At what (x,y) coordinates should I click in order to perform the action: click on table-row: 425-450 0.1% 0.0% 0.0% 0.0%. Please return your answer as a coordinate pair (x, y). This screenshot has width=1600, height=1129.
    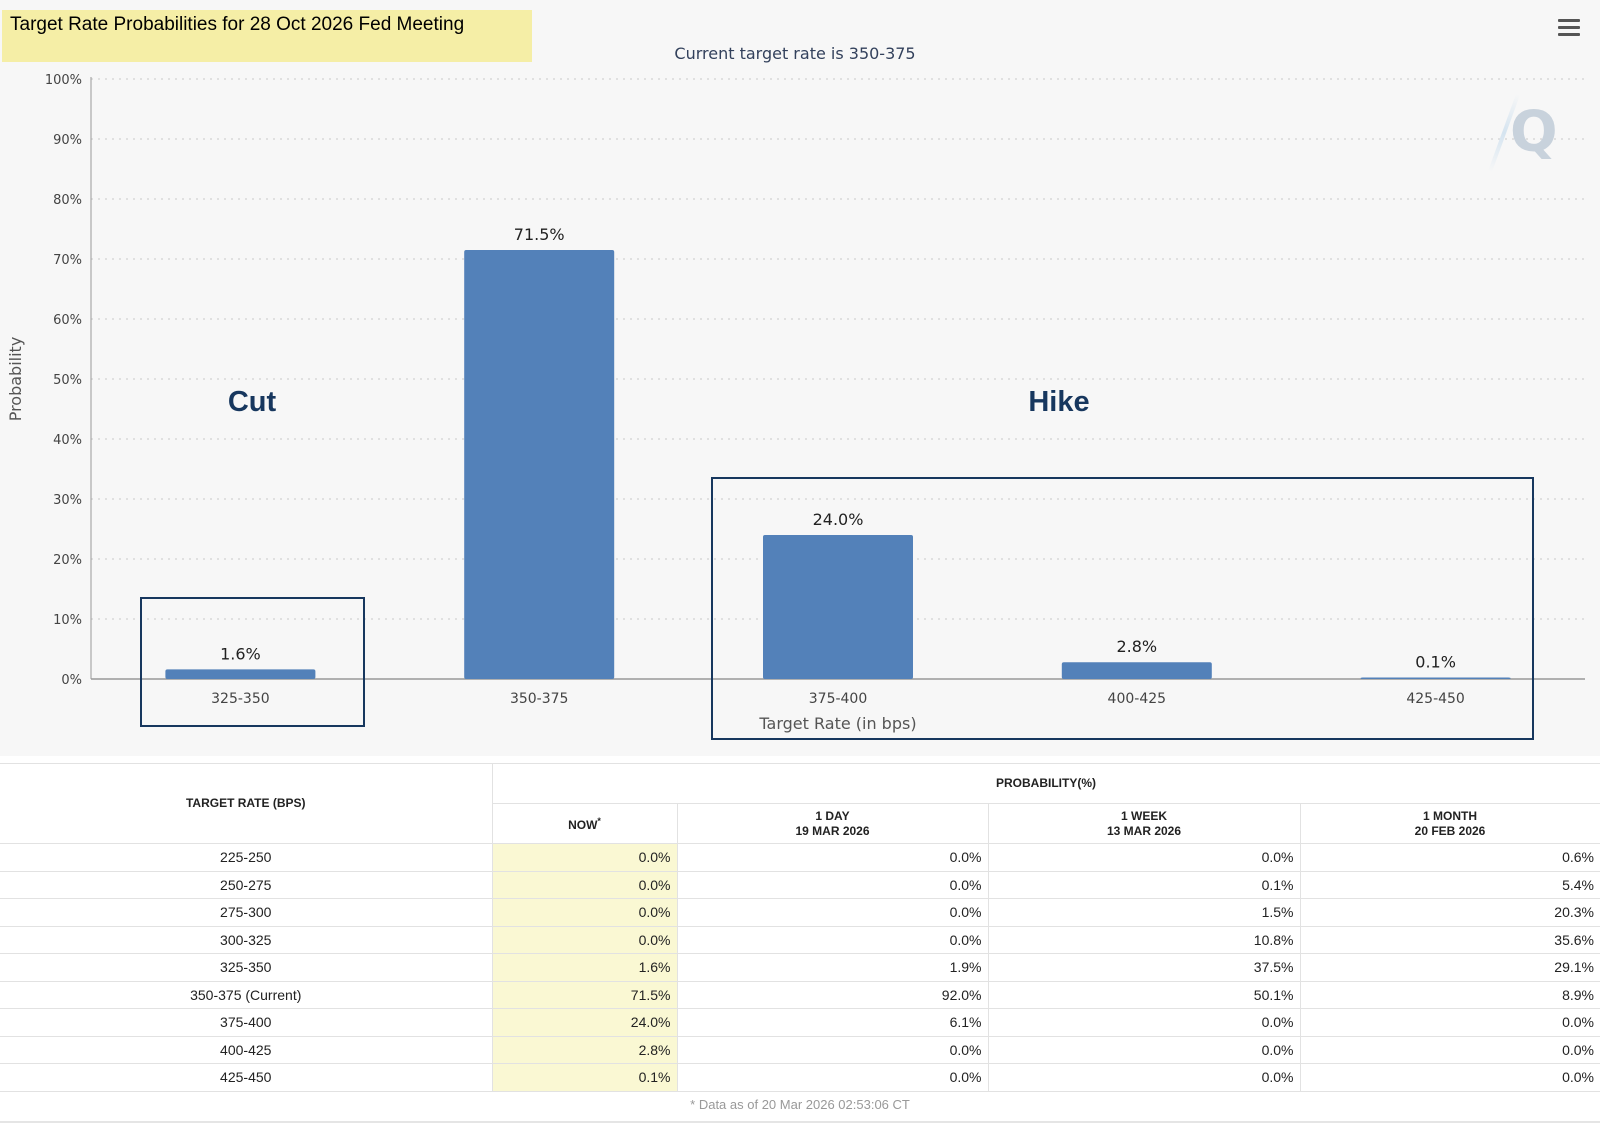
    Looking at the image, I should click on (800, 1077).